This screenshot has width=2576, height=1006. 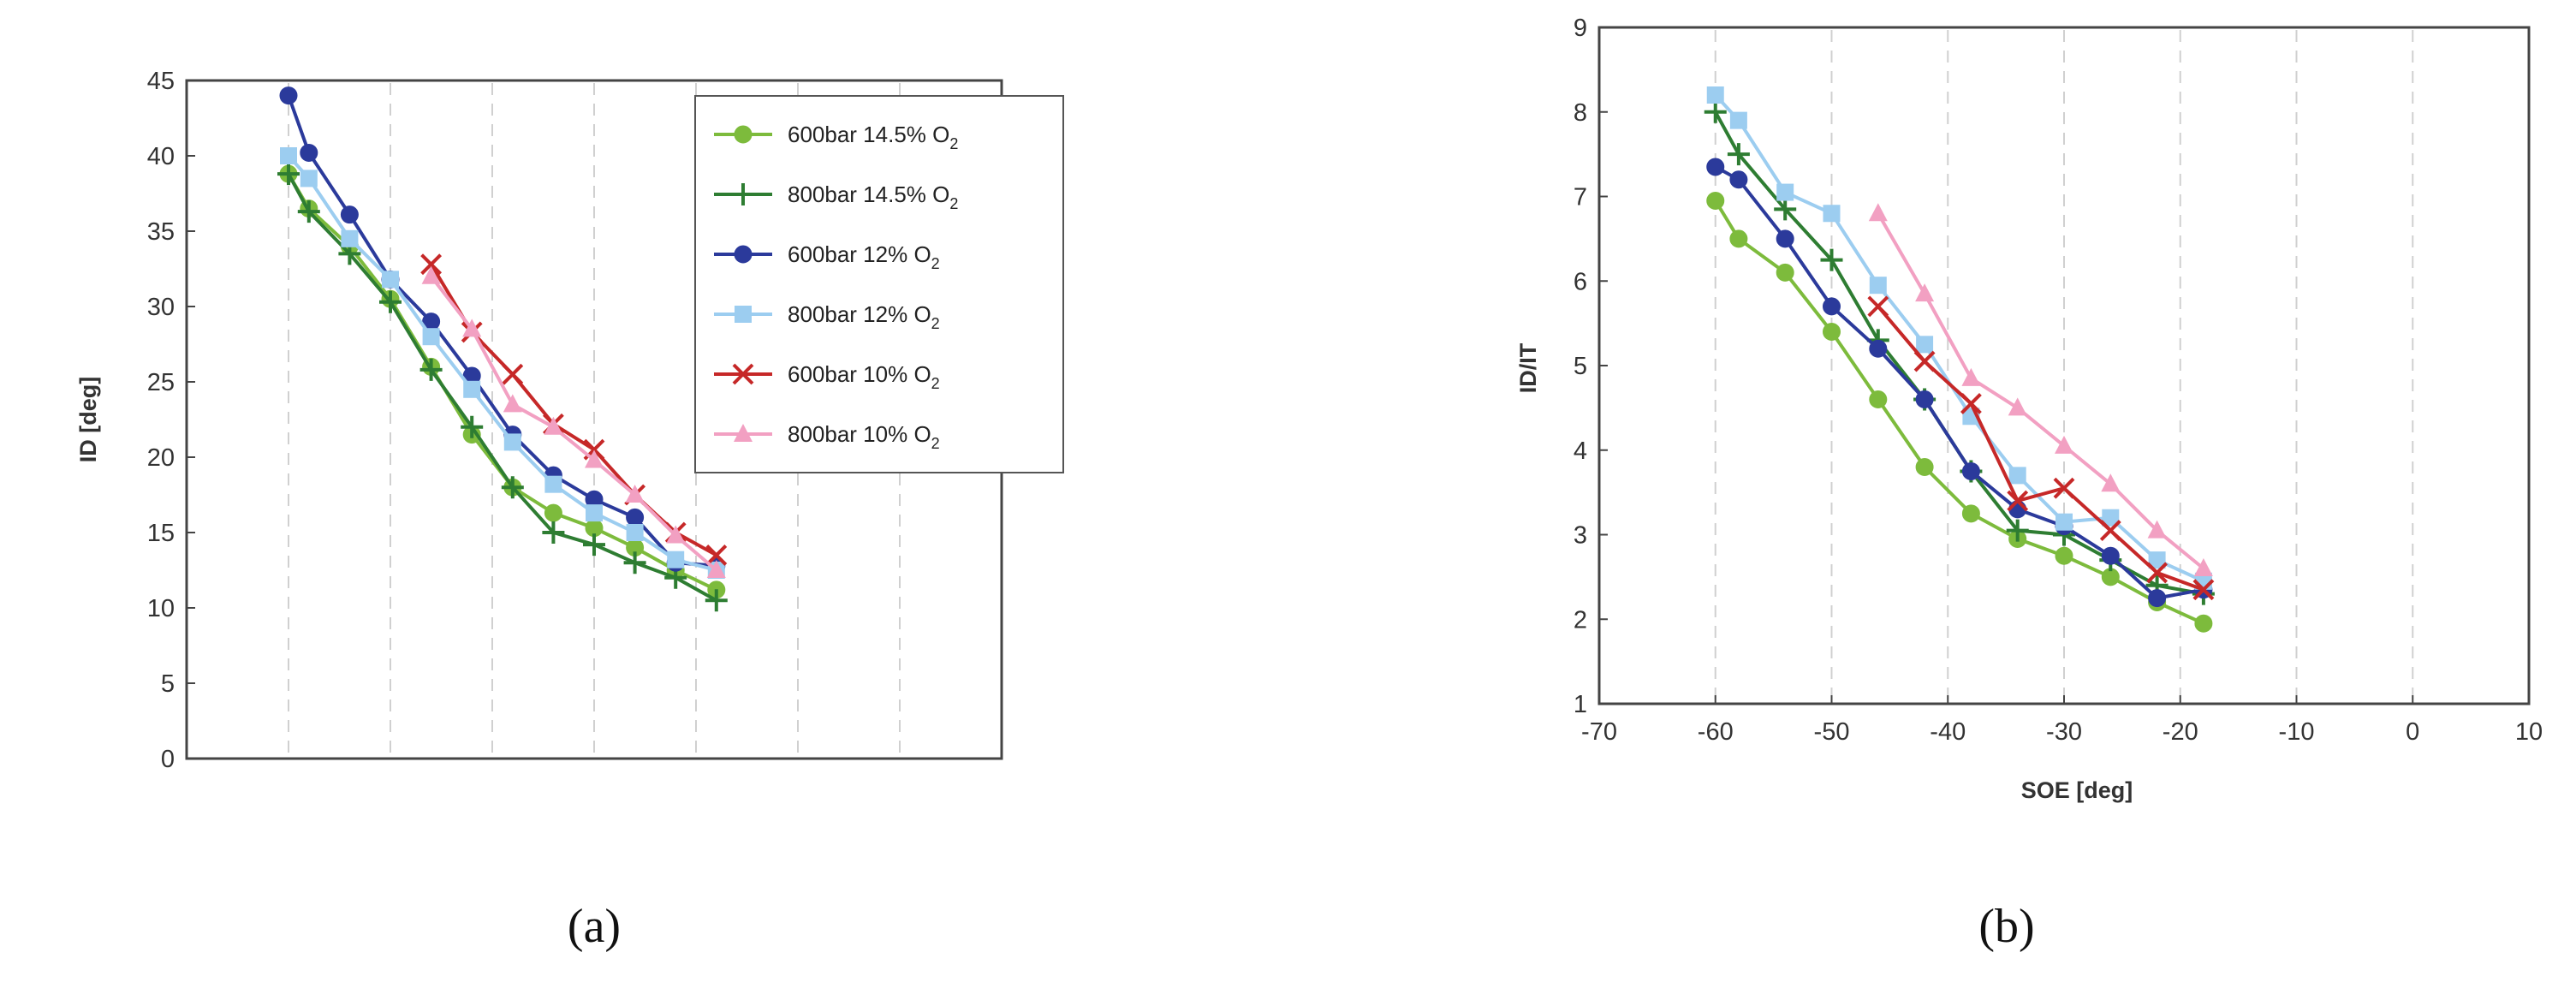 I want to click on x-tick-label: -70, so click(x=1599, y=732).